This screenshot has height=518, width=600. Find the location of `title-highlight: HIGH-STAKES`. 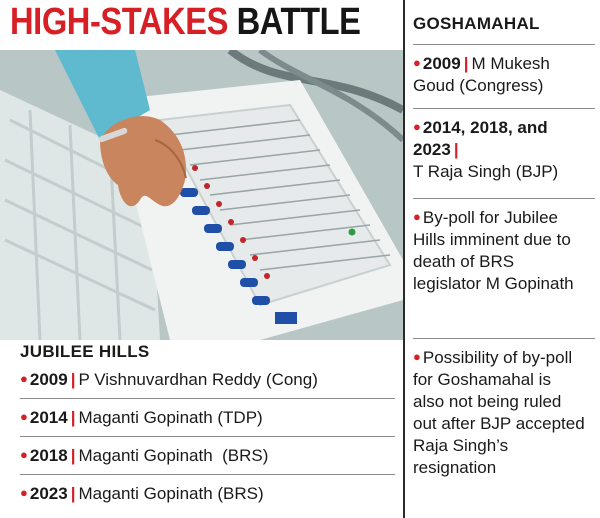

title-highlight: HIGH-STAKES is located at coordinates (119, 22).